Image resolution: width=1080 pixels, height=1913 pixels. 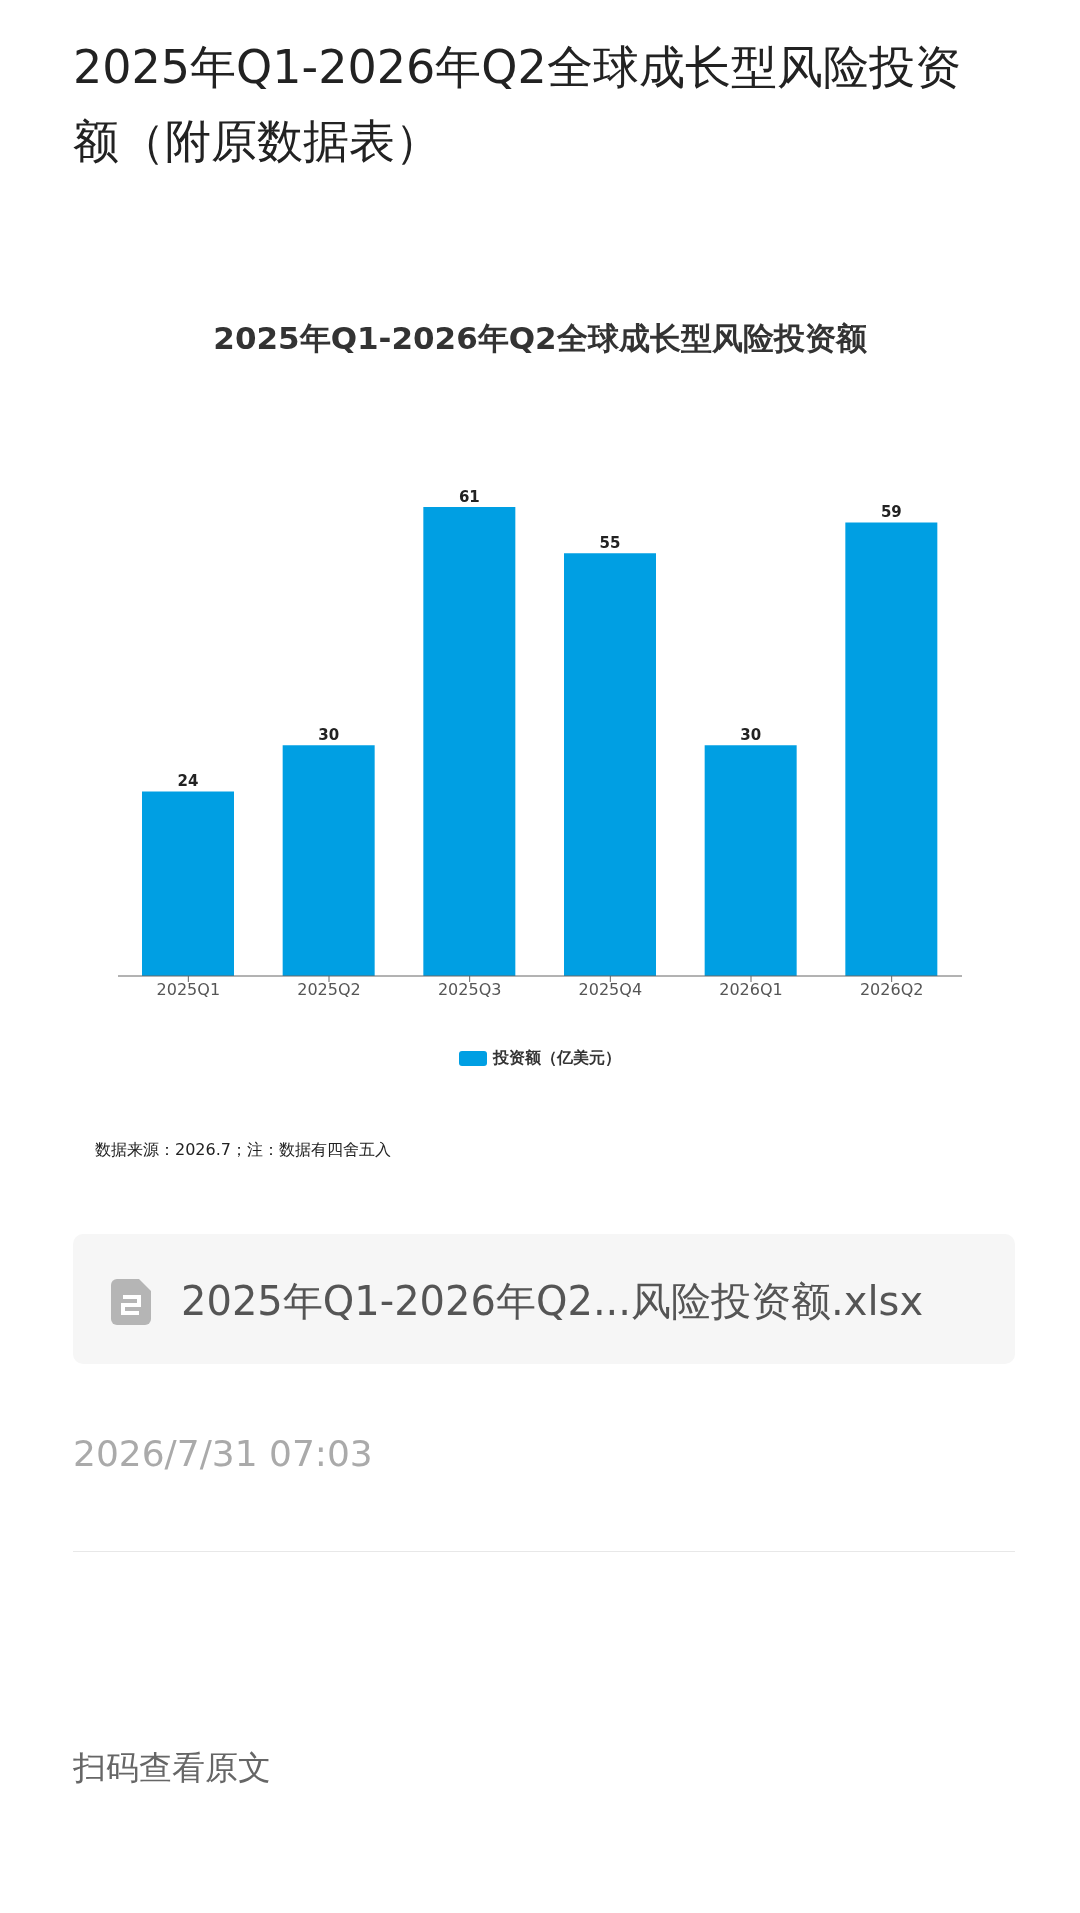 I want to click on x-tick-label: 2025Q4, so click(x=610, y=990).